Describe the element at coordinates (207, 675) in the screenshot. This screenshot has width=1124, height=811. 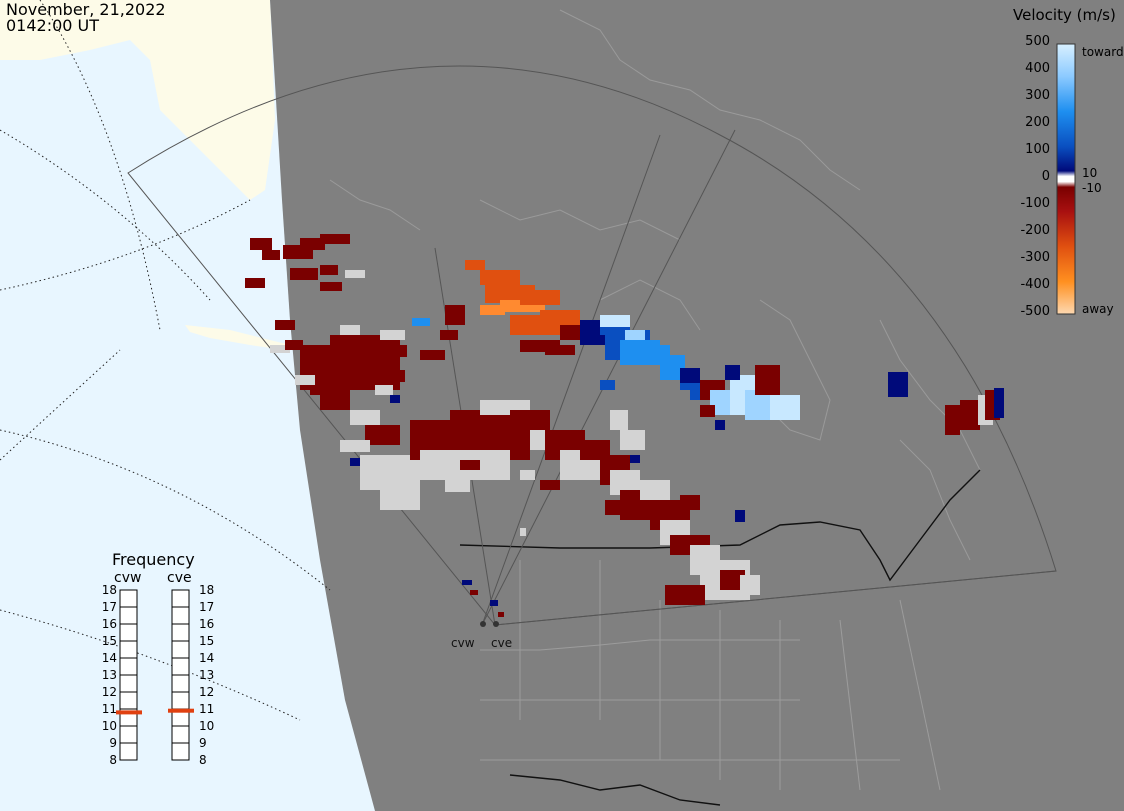
I see `cve-level-label: 13` at that location.